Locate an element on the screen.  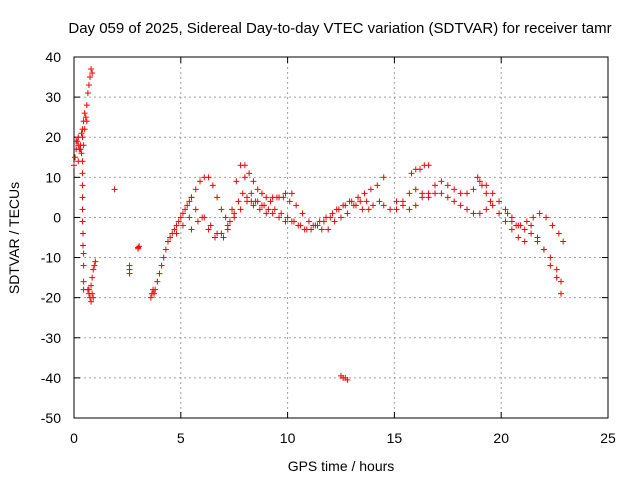
y-tick-label: -50 is located at coordinates (51, 418).